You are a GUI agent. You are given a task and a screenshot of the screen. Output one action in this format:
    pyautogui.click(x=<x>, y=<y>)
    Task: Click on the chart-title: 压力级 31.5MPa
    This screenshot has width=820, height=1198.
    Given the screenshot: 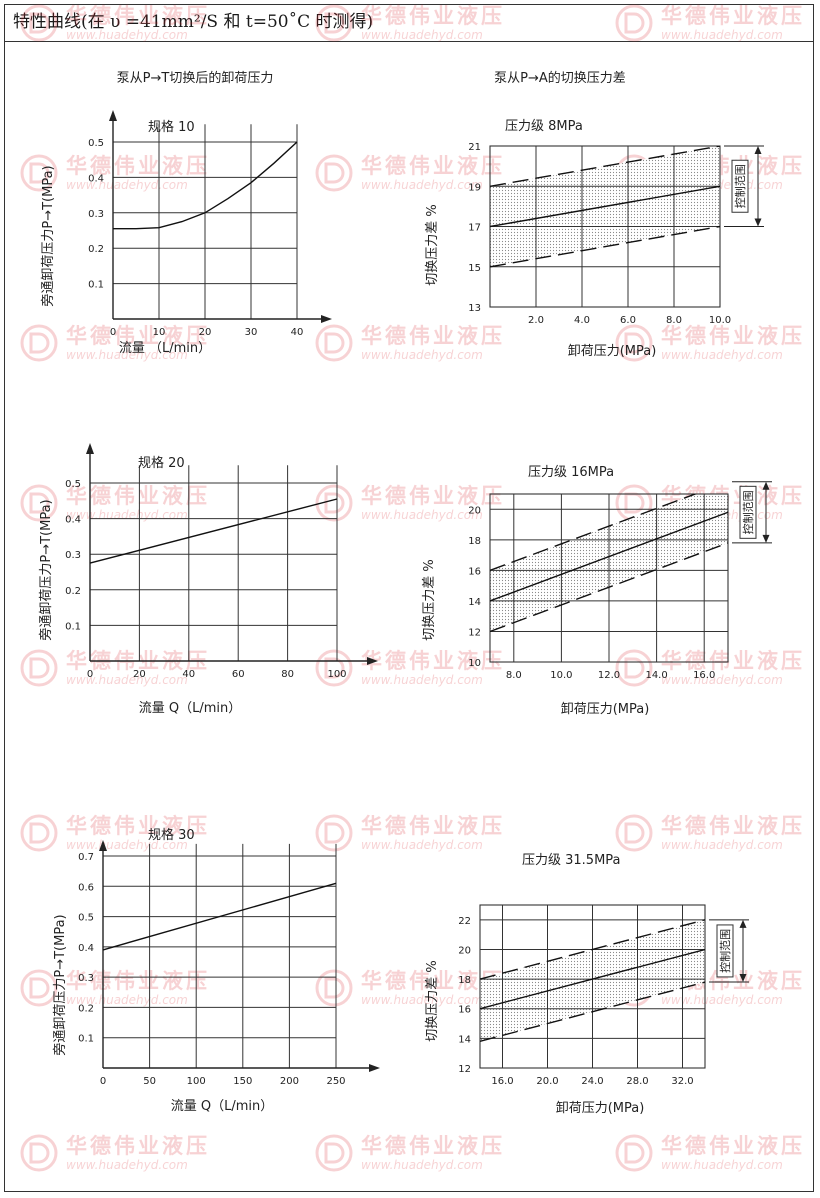 What is the action you would take?
    pyautogui.click(x=571, y=860)
    